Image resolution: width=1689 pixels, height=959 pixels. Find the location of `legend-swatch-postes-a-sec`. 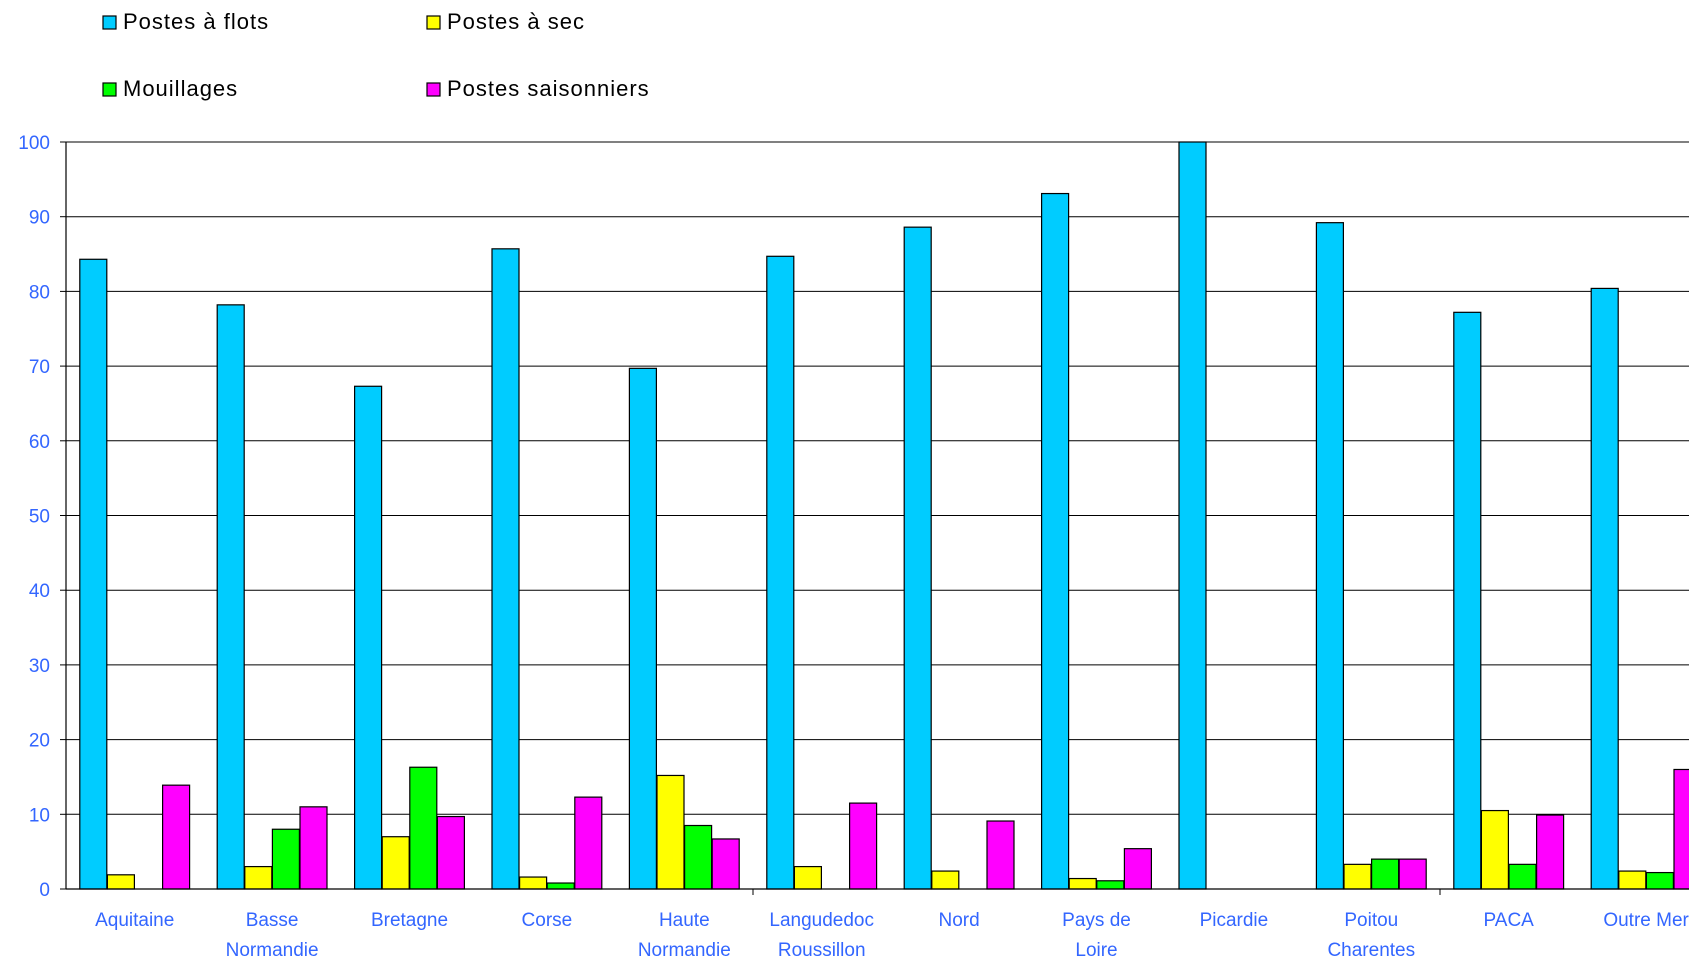

legend-swatch-postes-a-sec is located at coordinates (433, 22).